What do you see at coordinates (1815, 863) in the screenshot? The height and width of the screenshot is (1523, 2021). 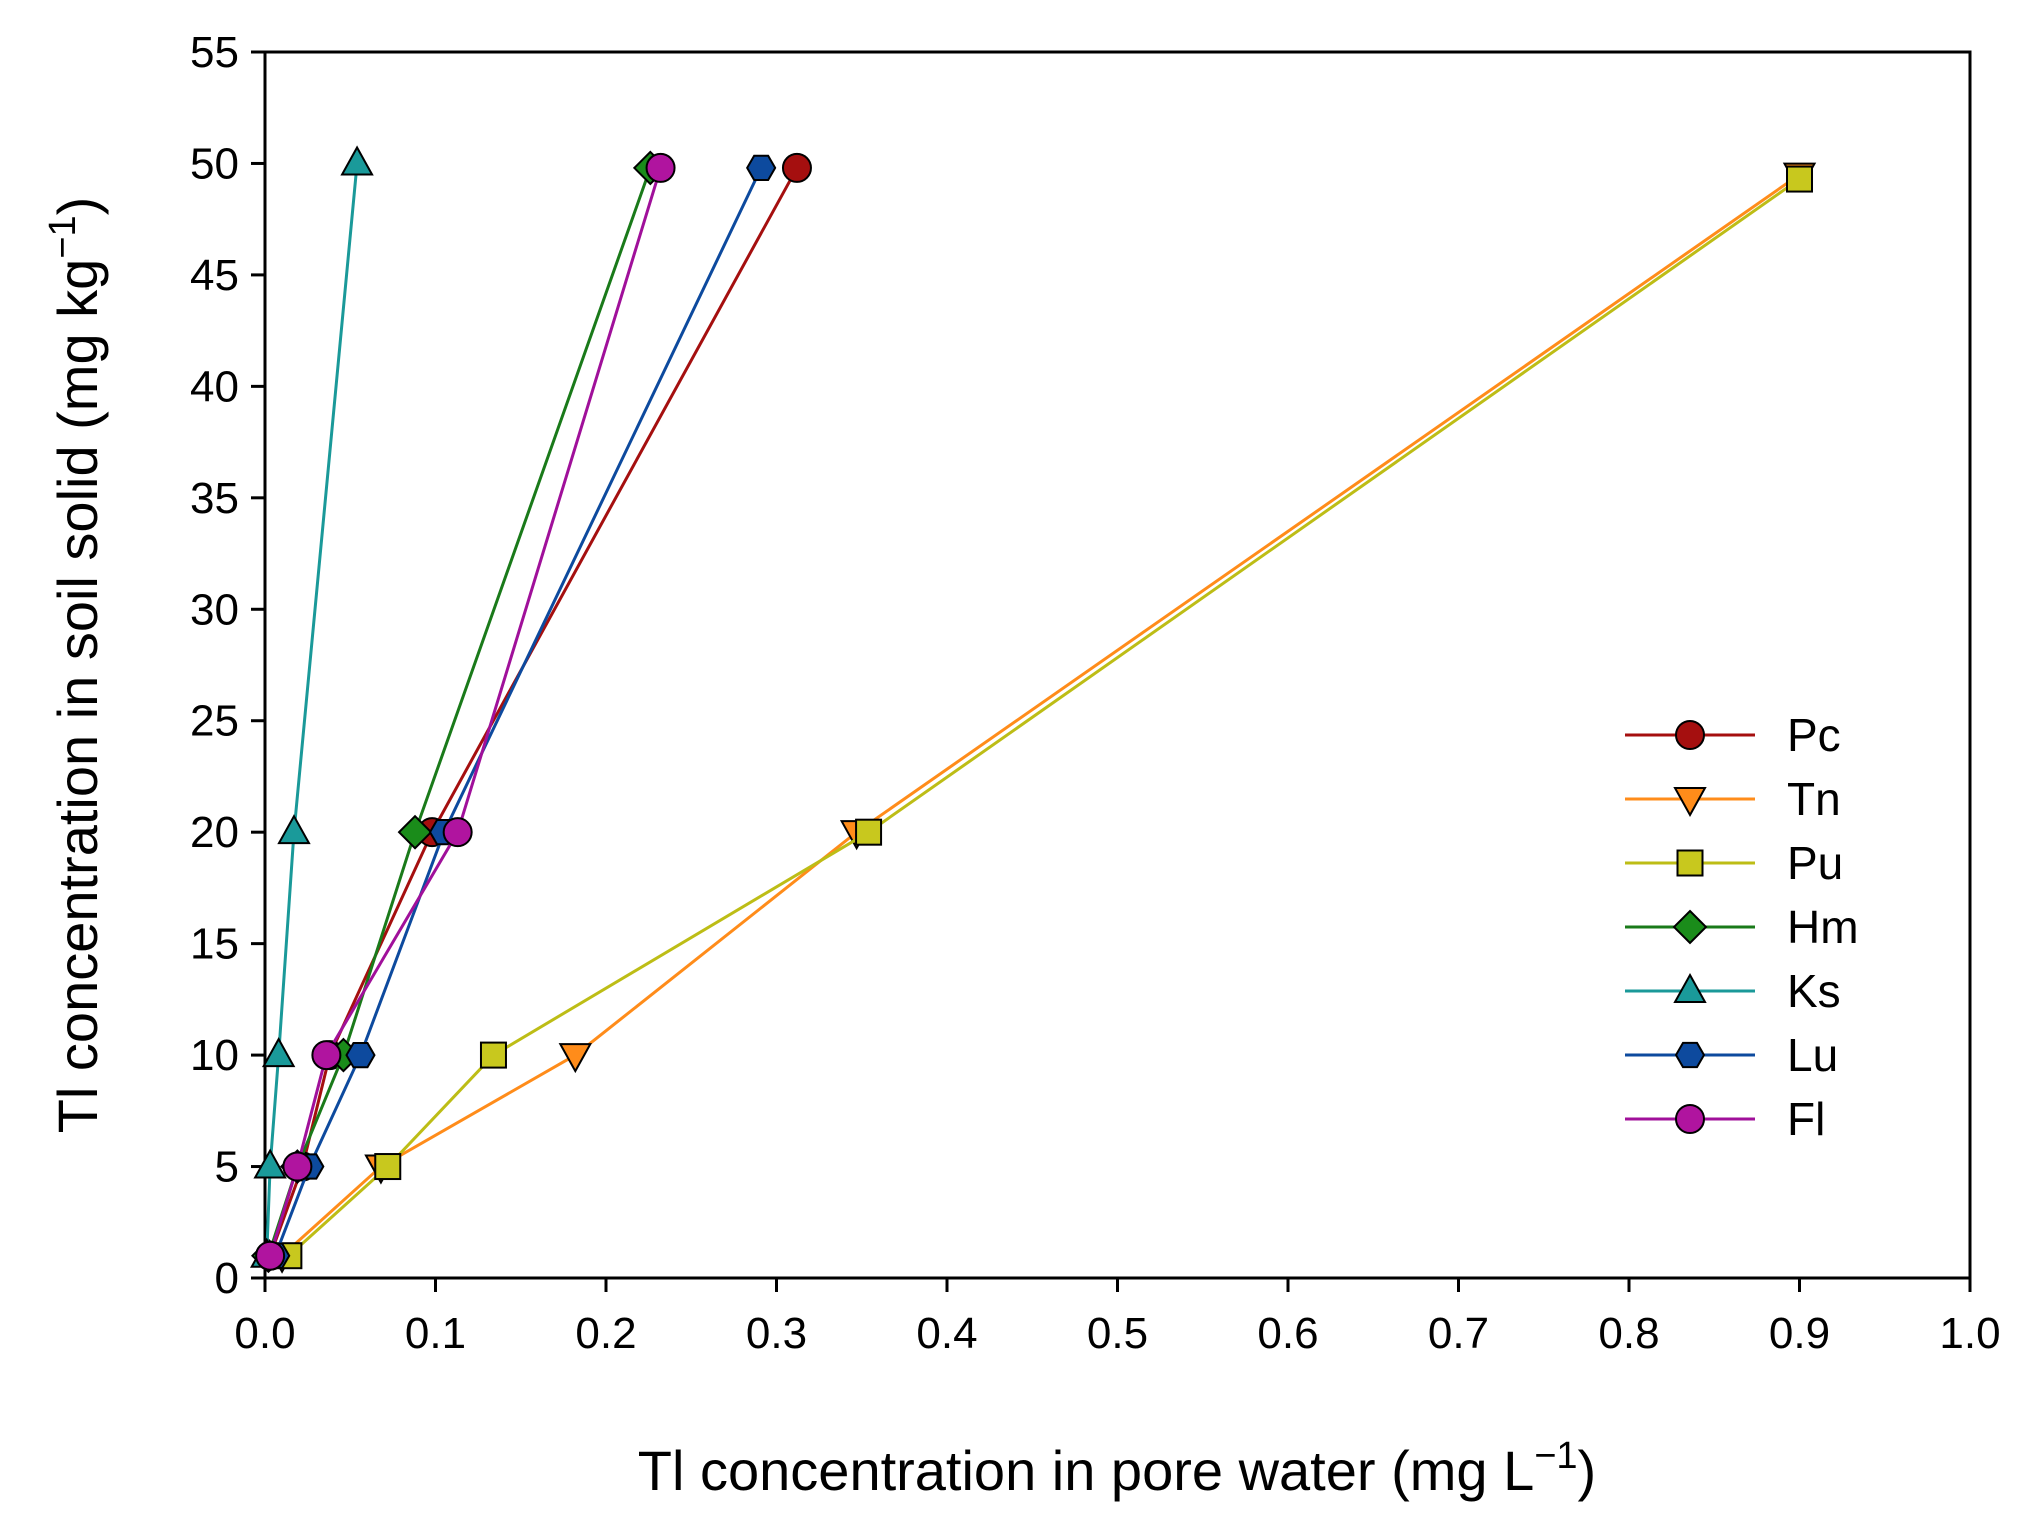 I see `legend-label: Pu` at bounding box center [1815, 863].